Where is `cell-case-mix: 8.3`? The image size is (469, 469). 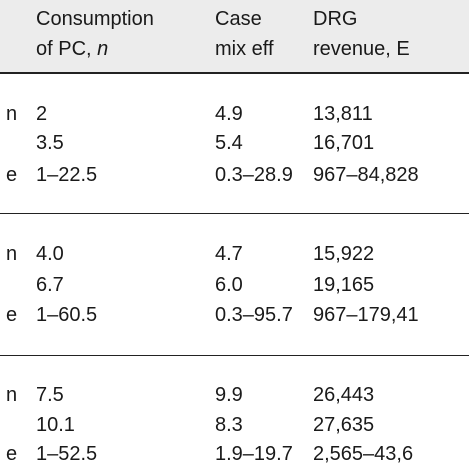
cell-case-mix: 8.3 is located at coordinates (229, 425).